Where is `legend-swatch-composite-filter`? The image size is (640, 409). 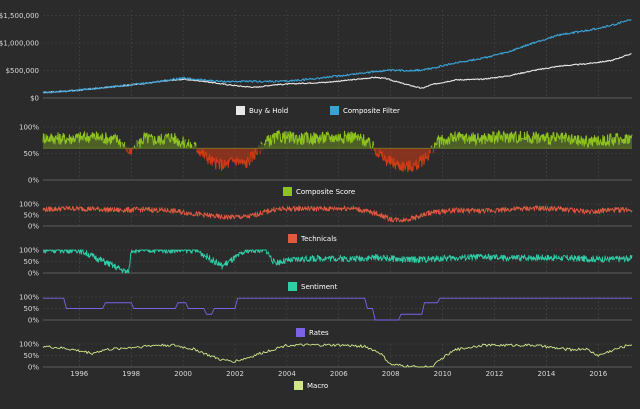 legend-swatch-composite-filter is located at coordinates (334, 110).